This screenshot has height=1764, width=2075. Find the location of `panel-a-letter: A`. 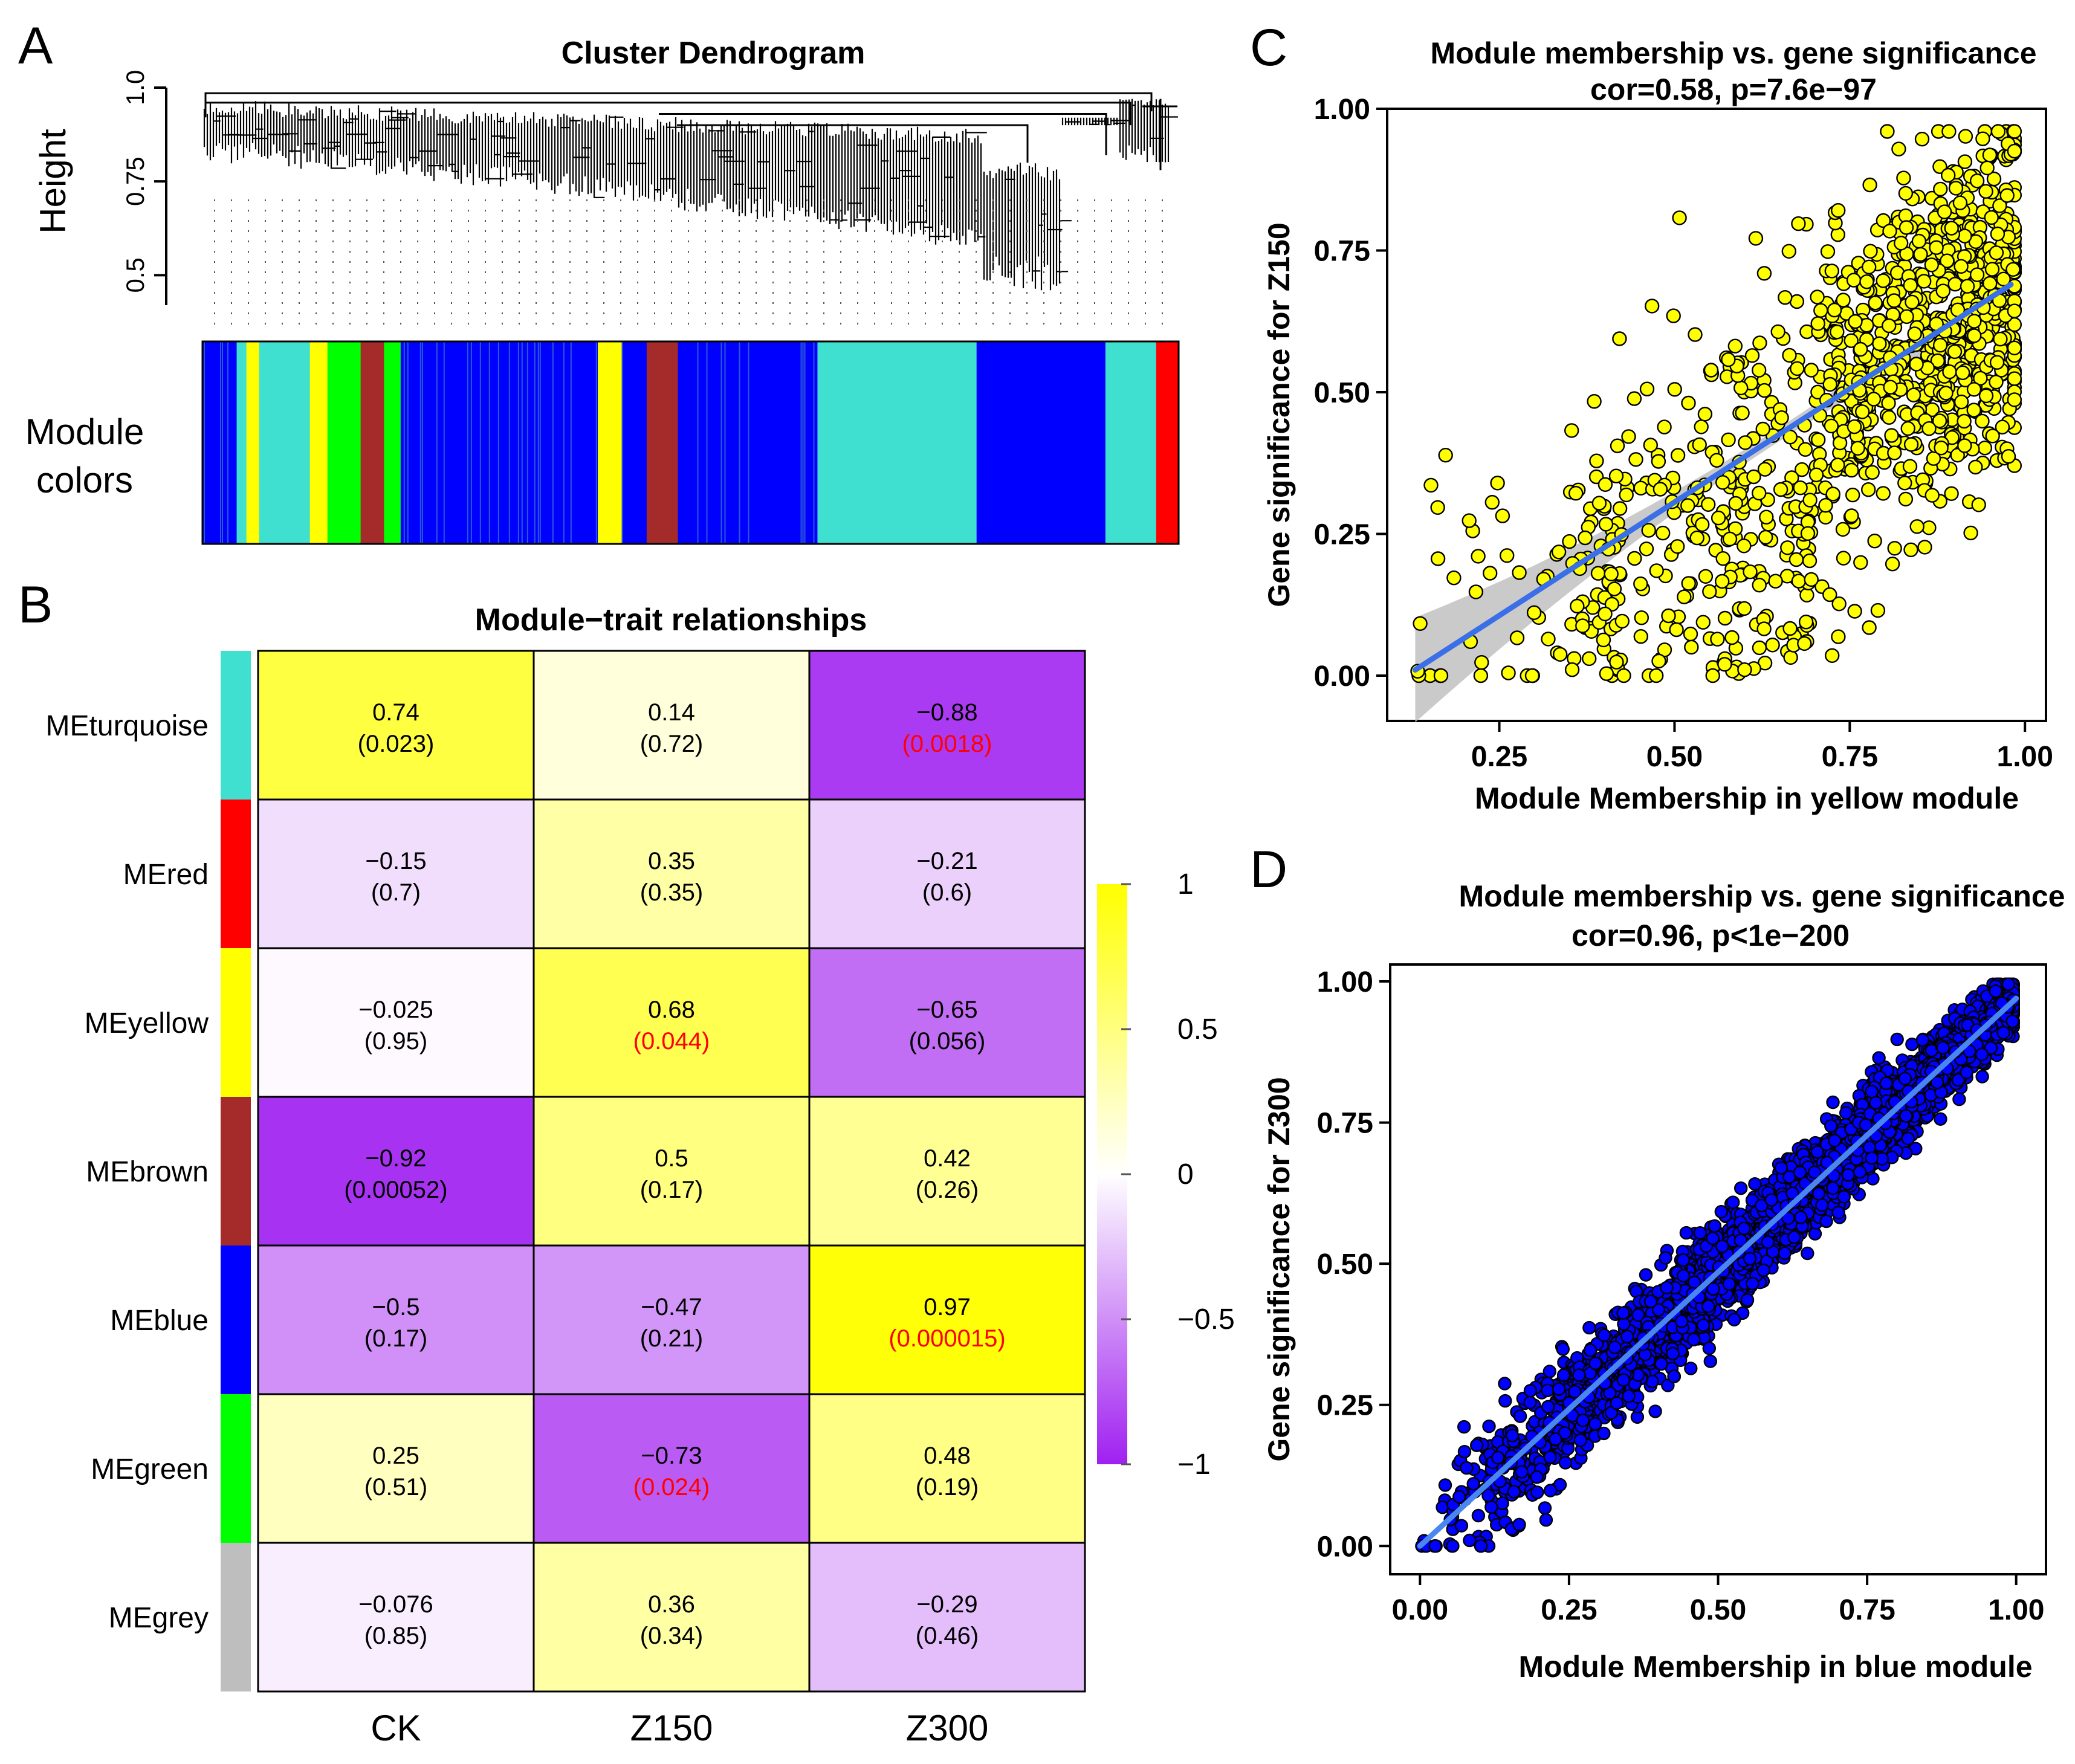

panel-a-letter: A is located at coordinates (35, 46).